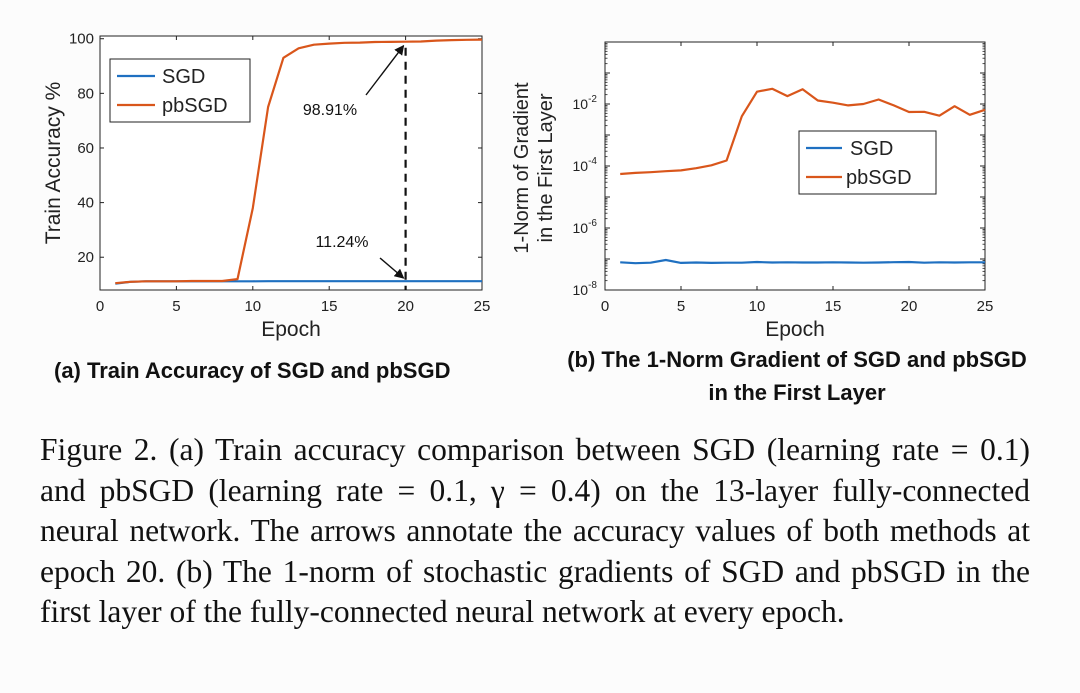 This screenshot has width=1080, height=693. What do you see at coordinates (85, 257) in the screenshot?
I see `y-tick-label-a: 20` at bounding box center [85, 257].